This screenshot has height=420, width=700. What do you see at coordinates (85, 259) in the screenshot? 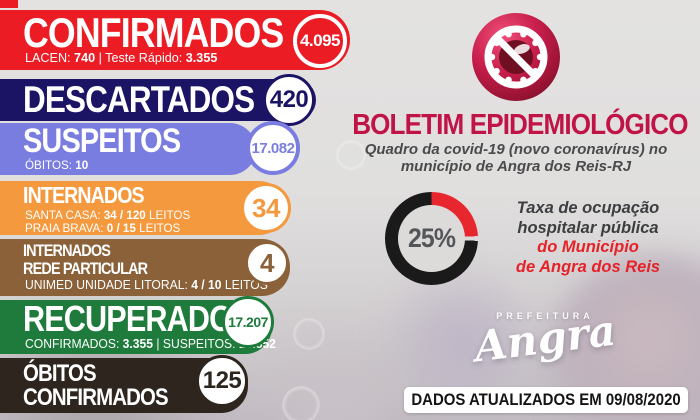
I see `stat-label: INTERNADOS REDE PARTICULAR` at bounding box center [85, 259].